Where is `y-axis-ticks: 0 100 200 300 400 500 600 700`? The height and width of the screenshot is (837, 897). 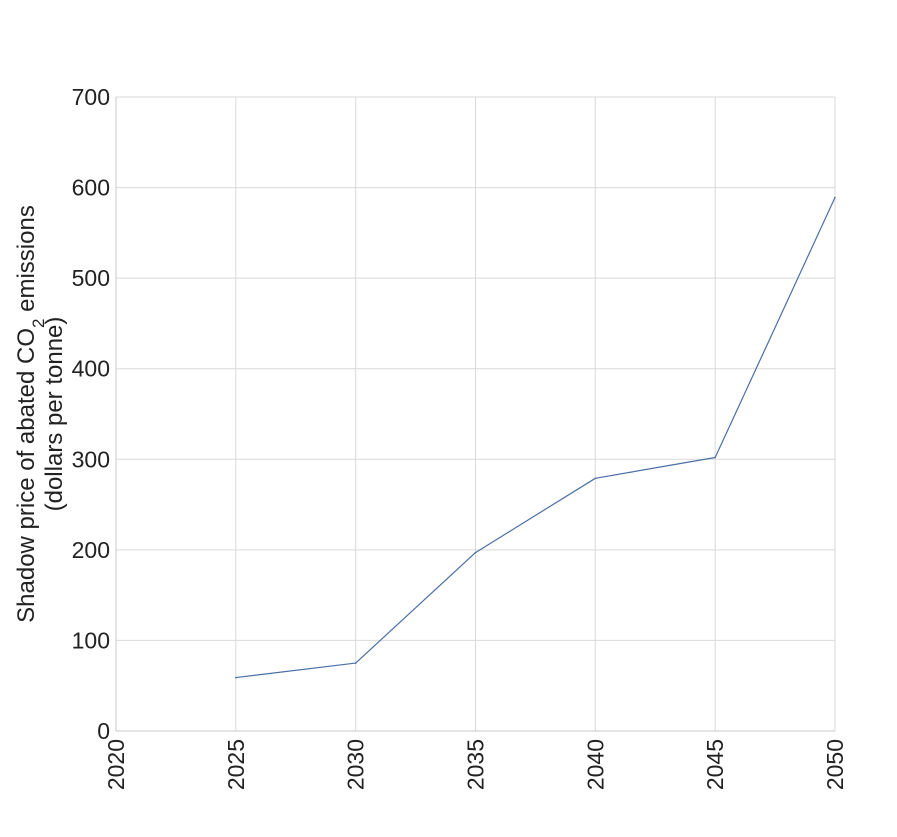 y-axis-ticks: 0 100 200 300 400 500 600 700 is located at coordinates (91, 414).